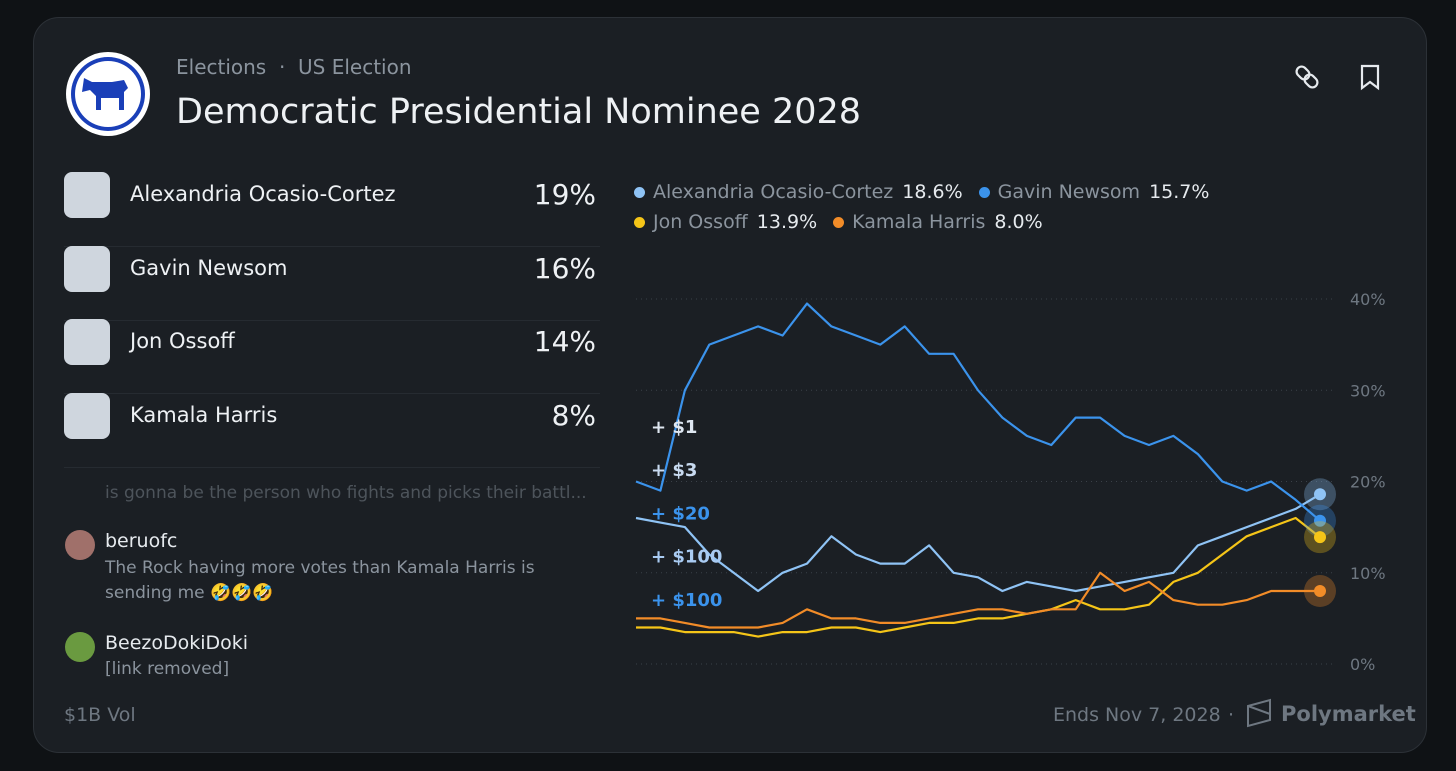  What do you see at coordinates (332, 209) in the screenshot?
I see `outcome-row: Alexandria Ocasio-Cortez 19%` at bounding box center [332, 209].